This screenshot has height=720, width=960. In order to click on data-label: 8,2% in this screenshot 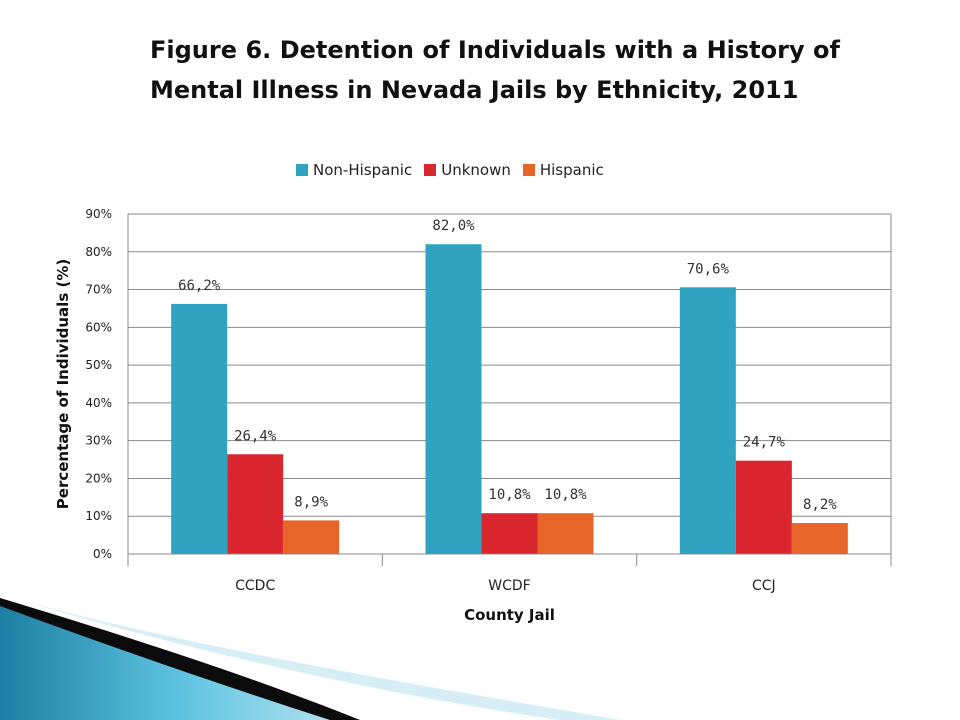, I will do `click(820, 505)`.